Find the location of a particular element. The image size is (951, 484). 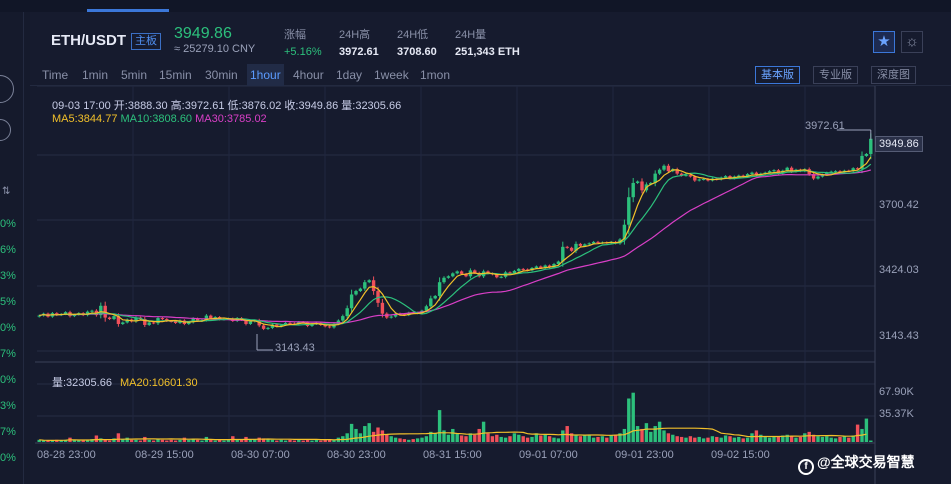

circle-button is located at coordinates (7, 89).